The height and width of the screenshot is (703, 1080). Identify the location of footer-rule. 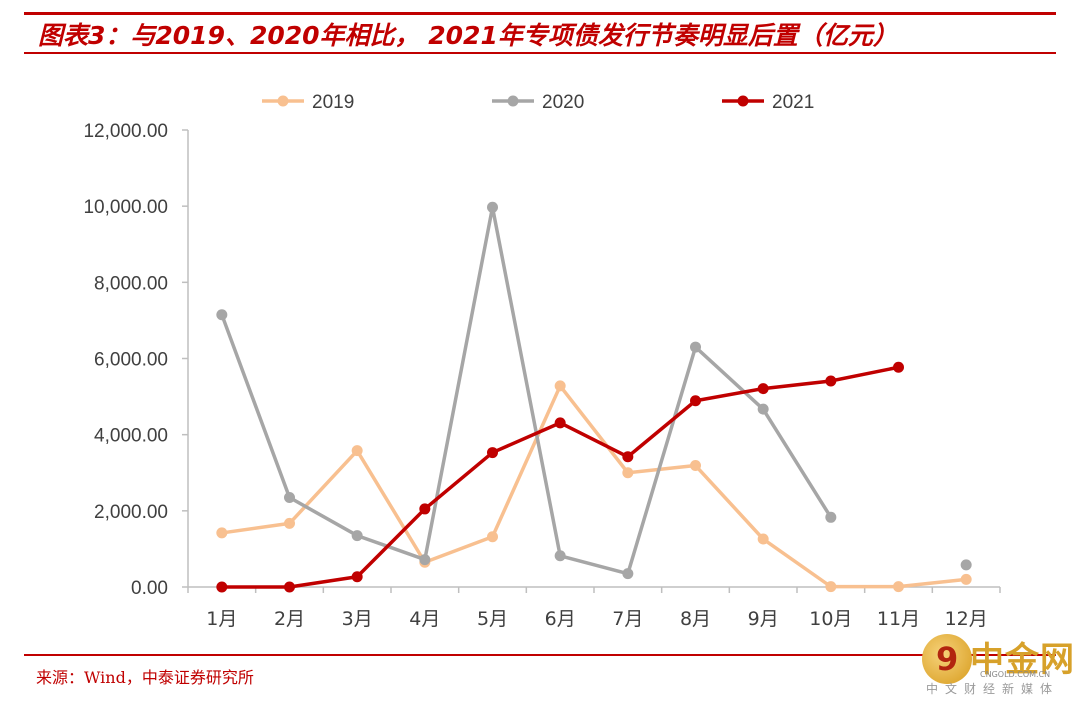
(540, 655).